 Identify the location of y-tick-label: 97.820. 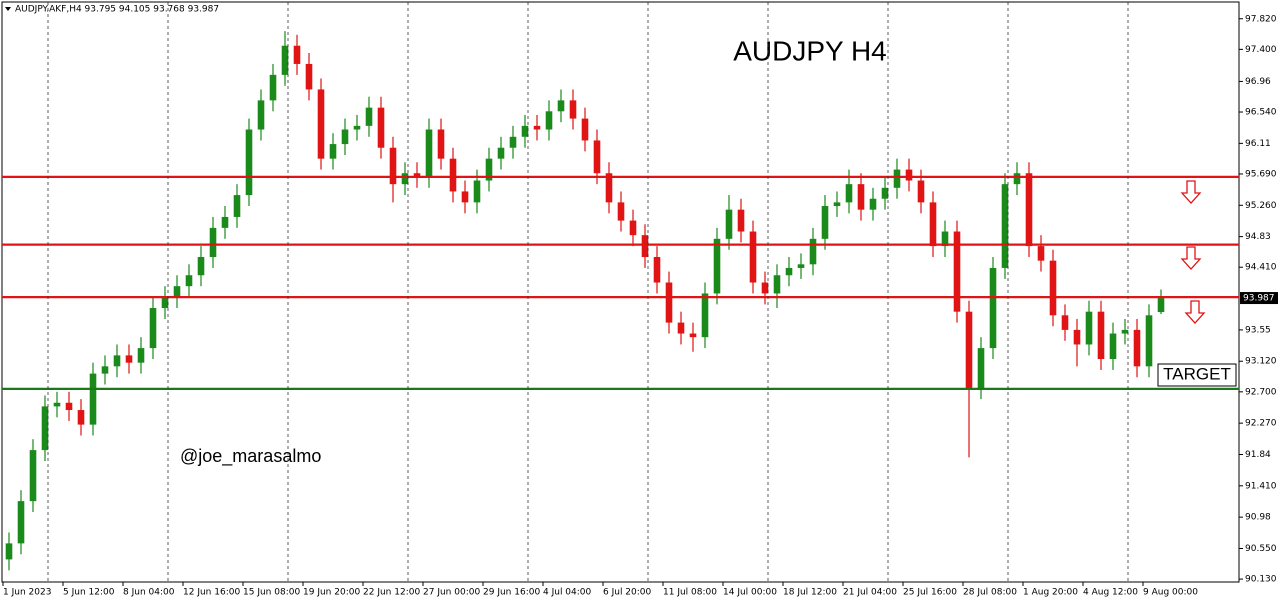
(1261, 19).